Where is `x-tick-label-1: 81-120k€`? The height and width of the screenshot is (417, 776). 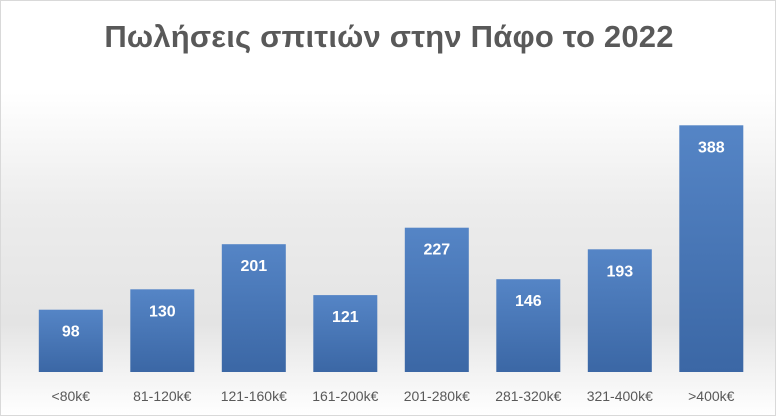
x-tick-label-1: 81-120k€ is located at coordinates (162, 396).